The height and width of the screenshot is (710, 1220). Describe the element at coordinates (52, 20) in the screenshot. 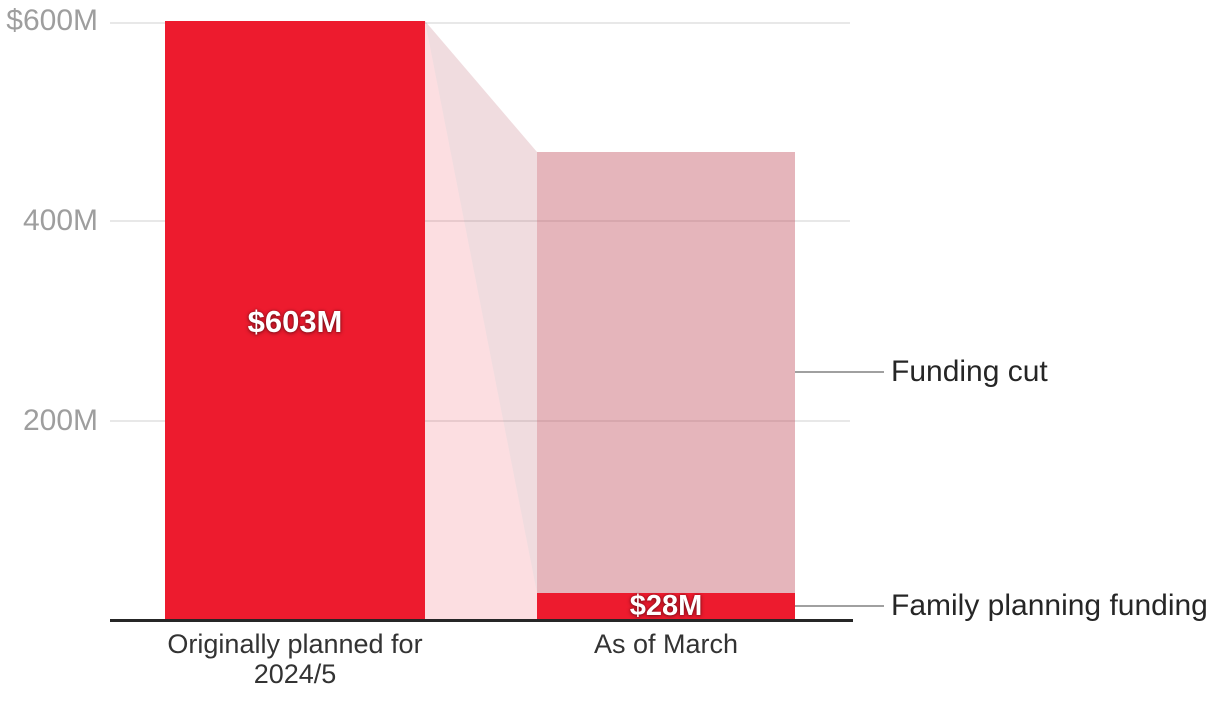

I see `y-tick-600m: $600M` at that location.